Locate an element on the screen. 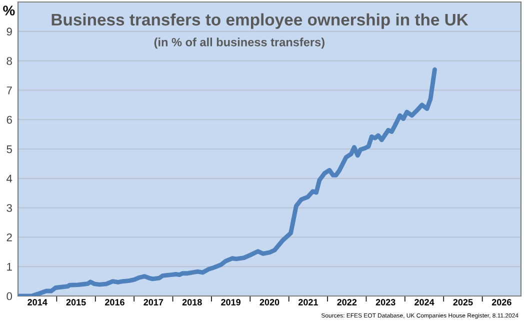 This screenshot has width=524, height=326. x-tick-label: 2019 is located at coordinates (231, 302).